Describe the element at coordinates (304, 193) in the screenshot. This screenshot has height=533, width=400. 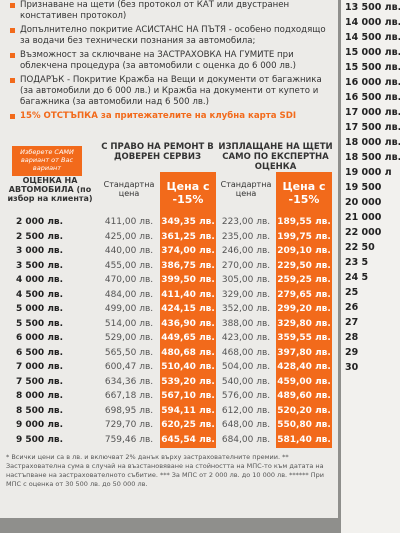
I see `column-header: Цена с -15%` at that location.